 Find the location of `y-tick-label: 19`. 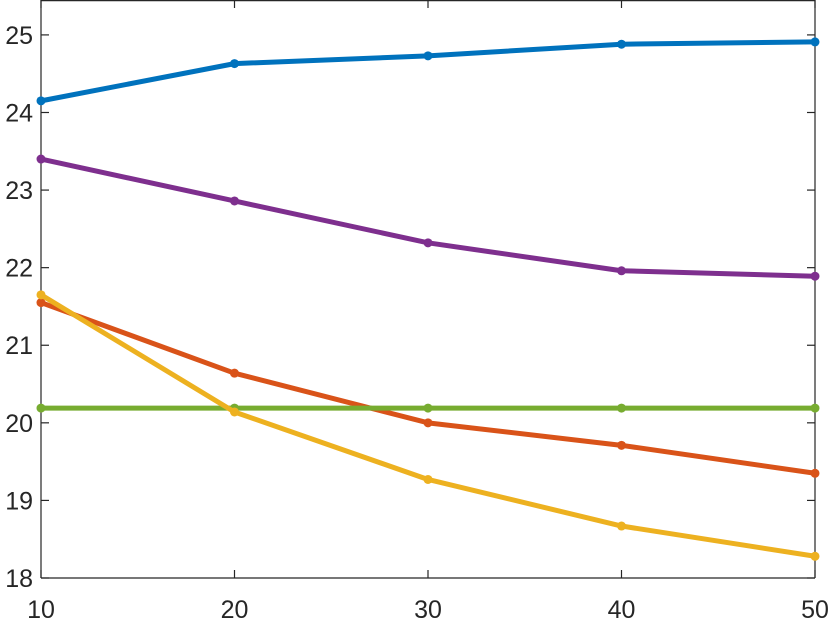

y-tick-label: 19 is located at coordinates (19, 501).